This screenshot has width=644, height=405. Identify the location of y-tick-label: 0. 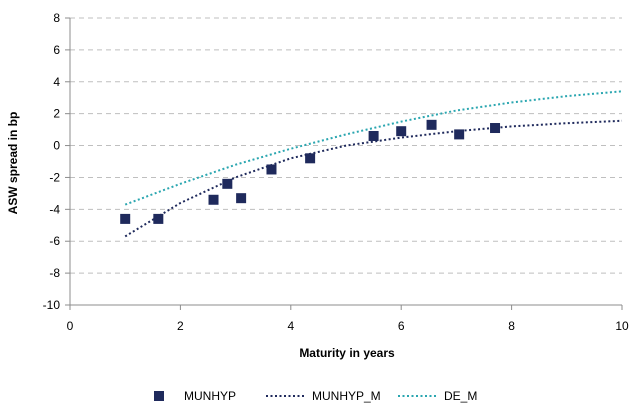
(56, 146).